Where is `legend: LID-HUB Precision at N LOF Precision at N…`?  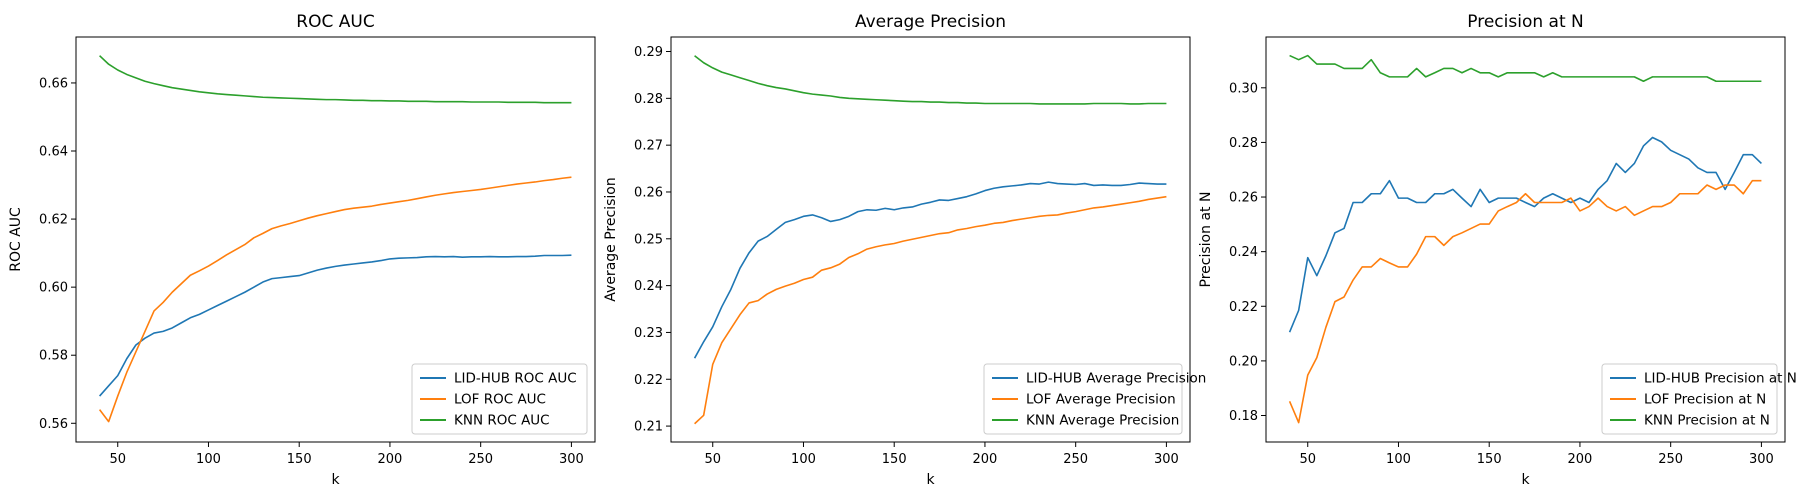
legend: LID-HUB Precision at N LOF Precision at N… is located at coordinates (1699, 399).